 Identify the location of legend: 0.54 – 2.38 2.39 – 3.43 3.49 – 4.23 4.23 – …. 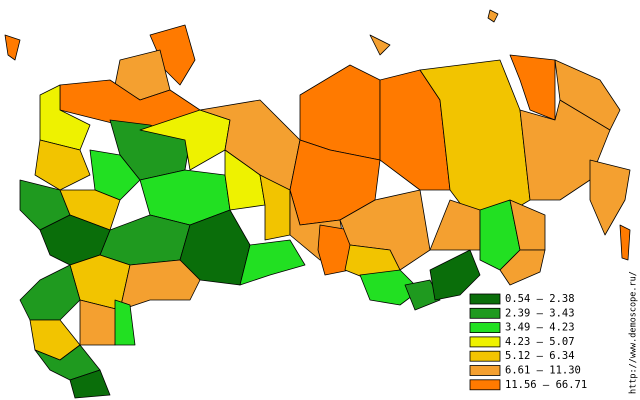
(528, 342).